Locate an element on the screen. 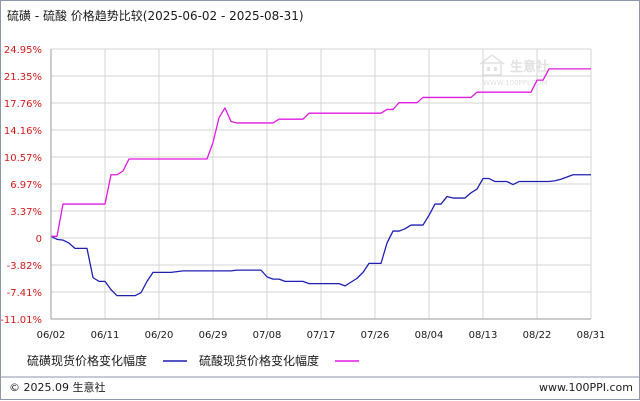 The height and width of the screenshot is (401, 640). footer-site-link: www.100PPI.com is located at coordinates (586, 387).